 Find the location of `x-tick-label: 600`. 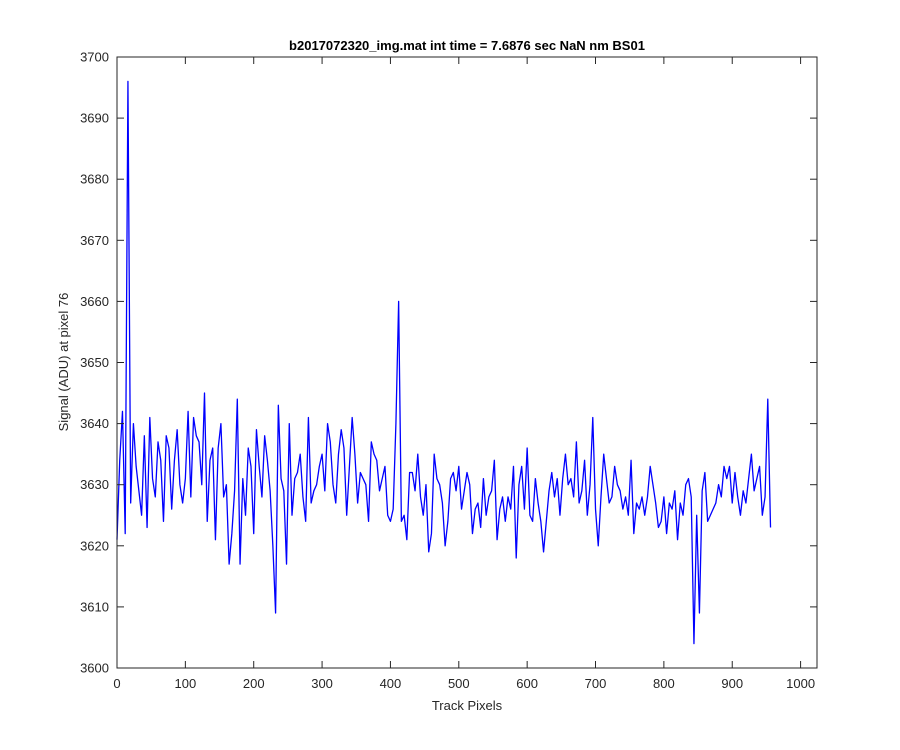

x-tick-label: 600 is located at coordinates (527, 683).